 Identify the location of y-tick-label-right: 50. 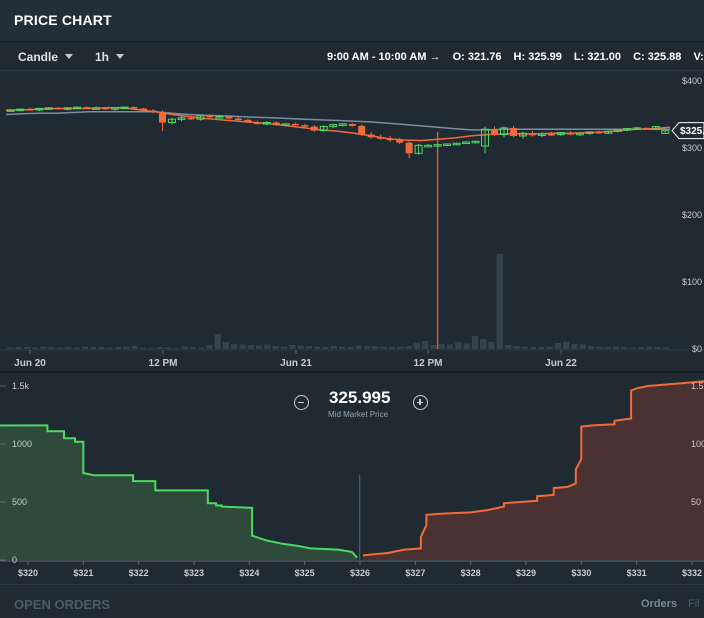
(696, 502).